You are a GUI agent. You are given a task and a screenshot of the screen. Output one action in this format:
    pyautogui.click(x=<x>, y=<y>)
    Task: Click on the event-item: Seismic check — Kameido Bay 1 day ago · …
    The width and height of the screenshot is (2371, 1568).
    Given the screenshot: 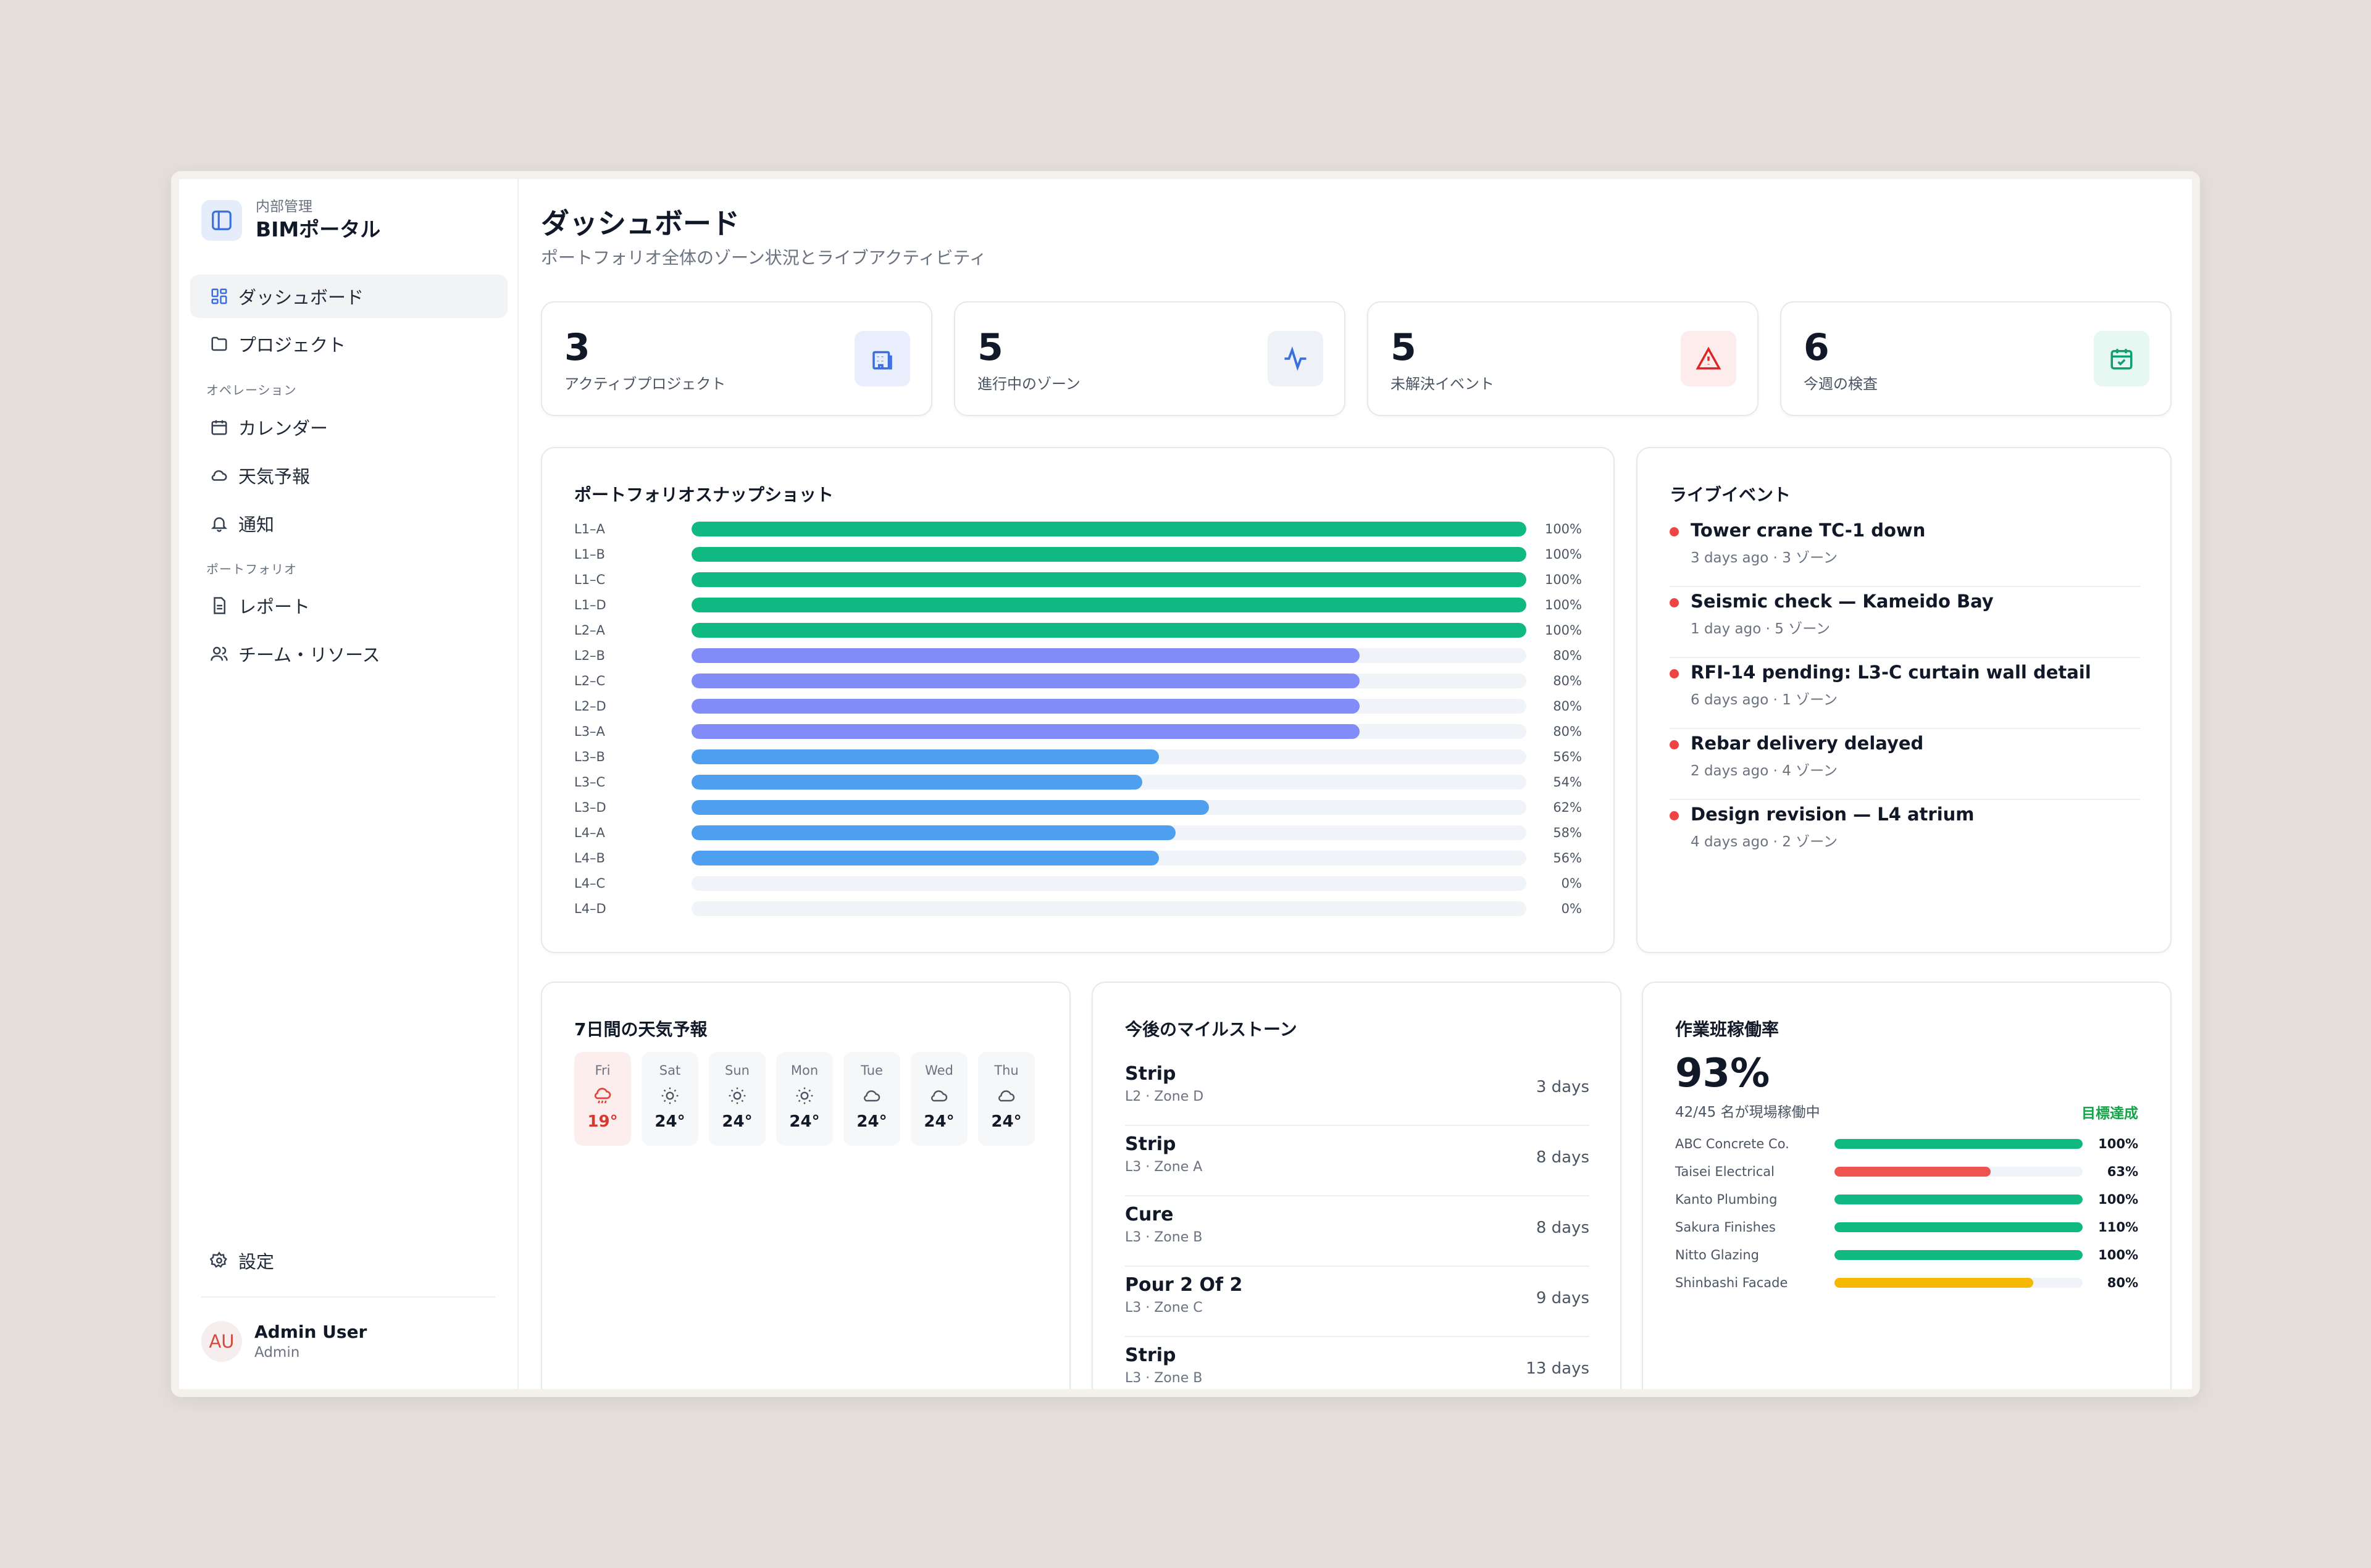 What is the action you would take?
    pyautogui.click(x=1905, y=622)
    